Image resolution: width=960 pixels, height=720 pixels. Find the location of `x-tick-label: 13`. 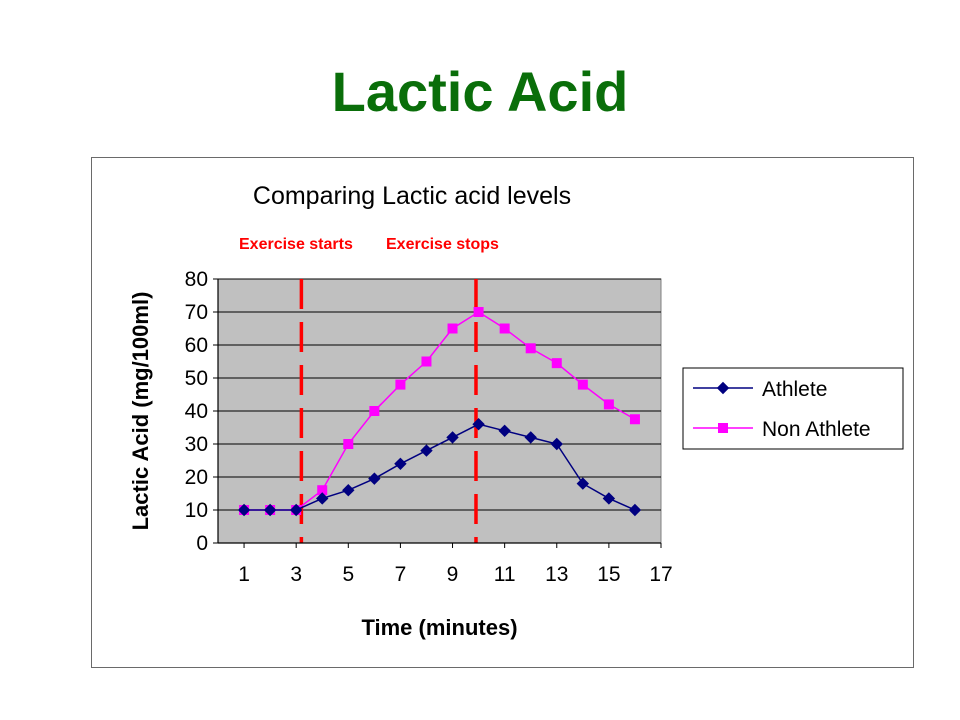

x-tick-label: 13 is located at coordinates (556, 574).